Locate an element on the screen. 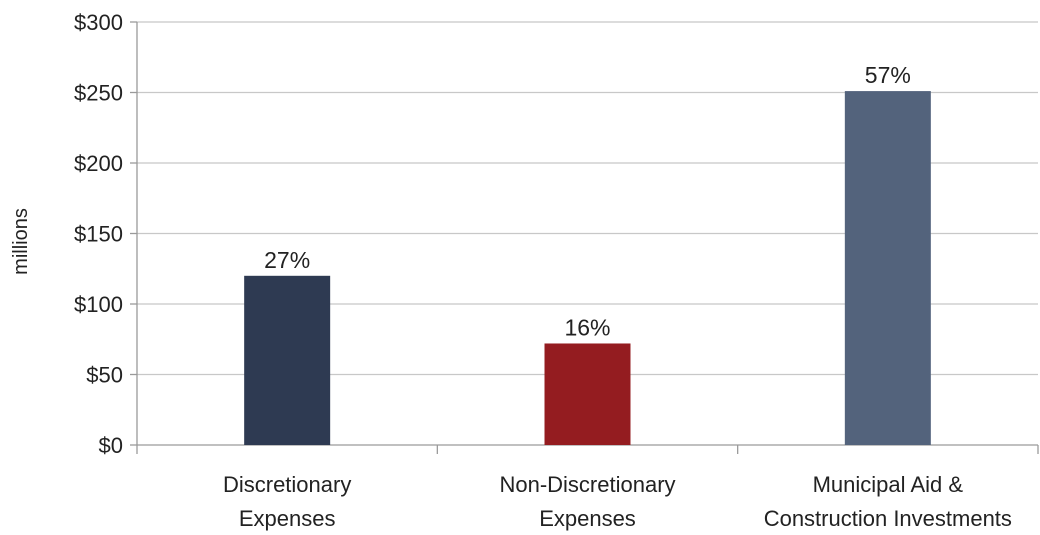 This screenshot has width=1040, height=535. data-label: 27% is located at coordinates (287, 260).